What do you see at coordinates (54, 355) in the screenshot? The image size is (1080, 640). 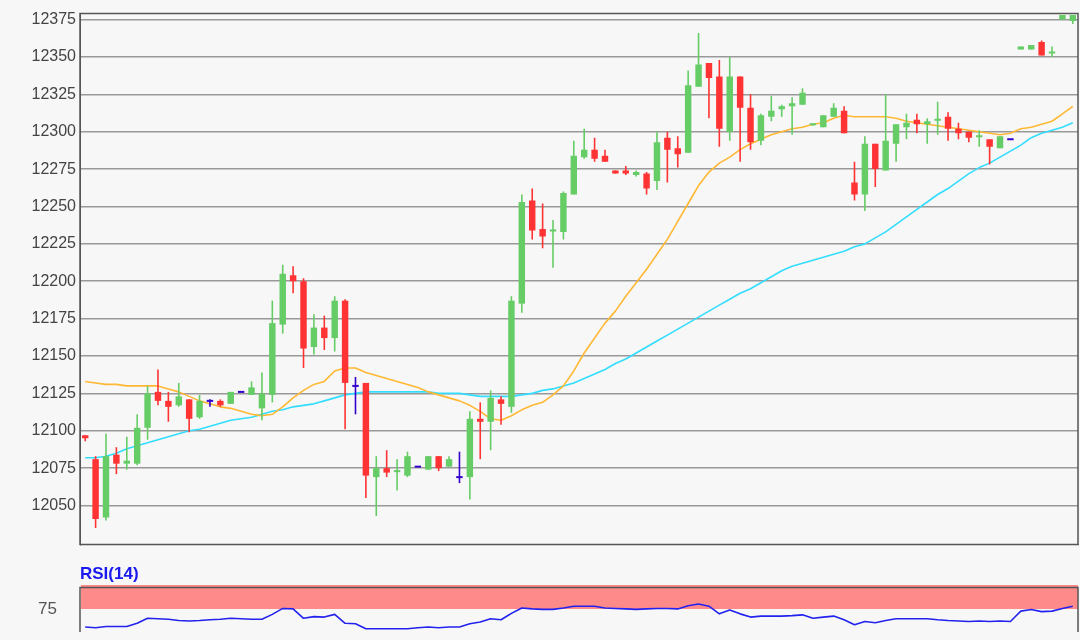 I see `y-tick-label: 12150` at bounding box center [54, 355].